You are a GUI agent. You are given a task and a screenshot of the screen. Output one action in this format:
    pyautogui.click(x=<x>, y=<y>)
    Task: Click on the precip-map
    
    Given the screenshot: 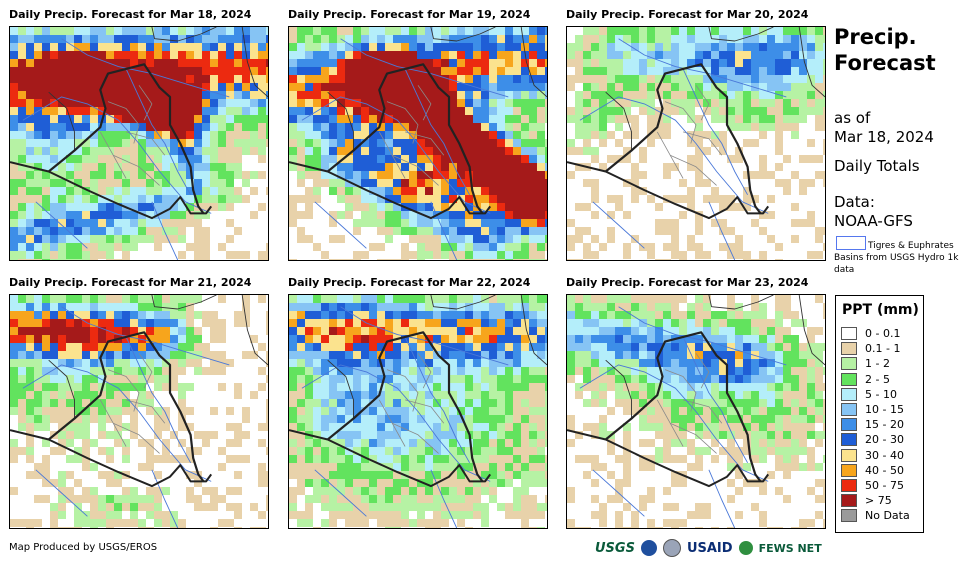 What is the action you would take?
    pyautogui.click(x=696, y=411)
    